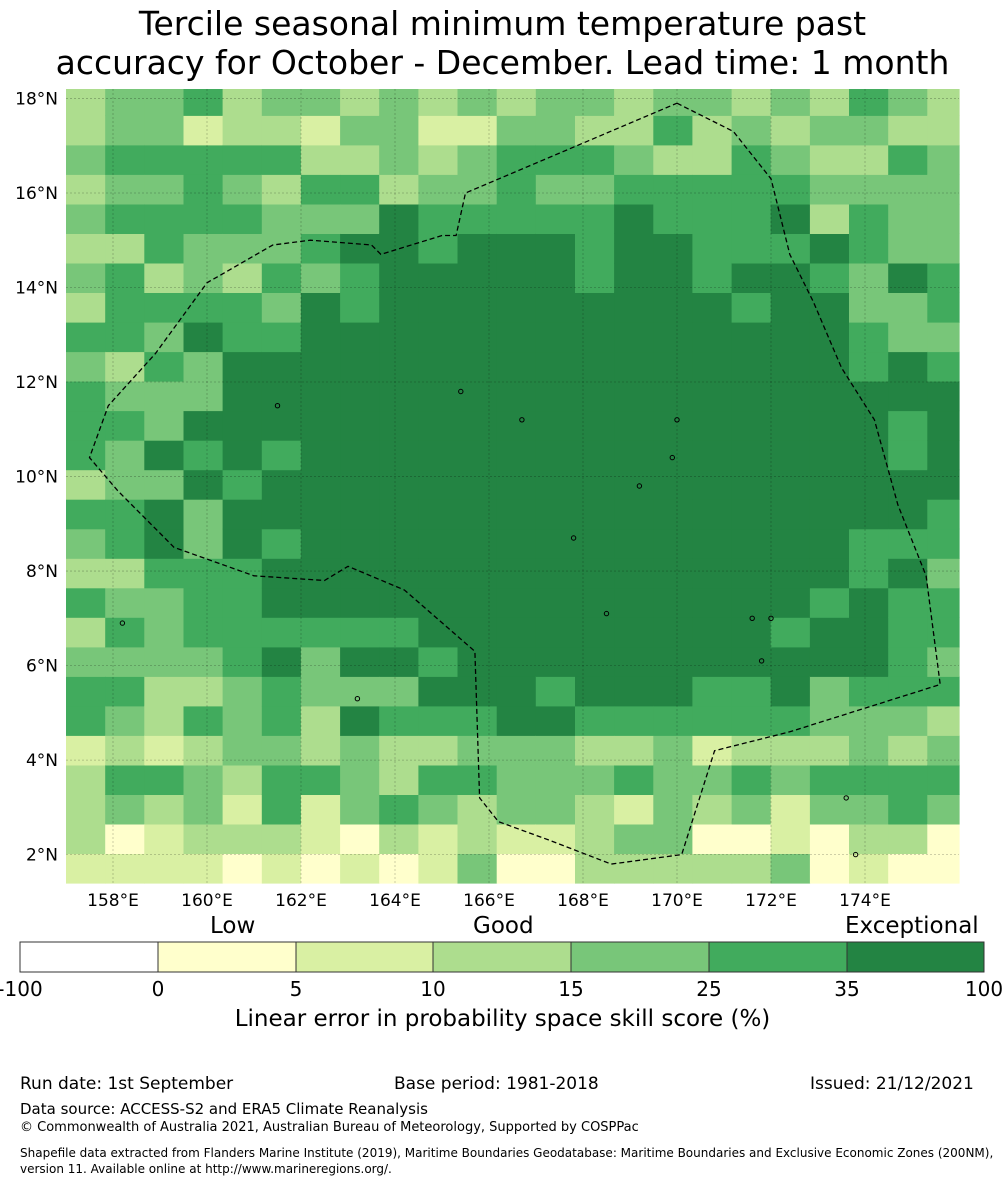  Describe the element at coordinates (583, 901) in the screenshot. I see `lon-tick-label: 168°E` at that location.